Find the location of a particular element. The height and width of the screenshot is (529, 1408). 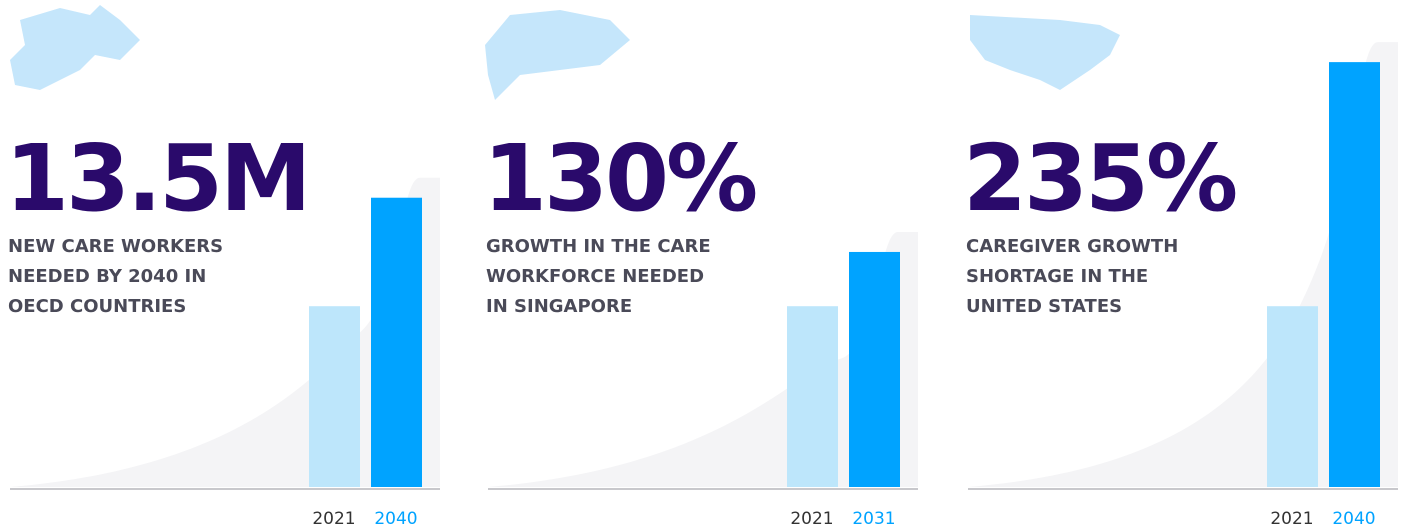

description-line: NEEDED BY 2040 IN is located at coordinates (107, 276).